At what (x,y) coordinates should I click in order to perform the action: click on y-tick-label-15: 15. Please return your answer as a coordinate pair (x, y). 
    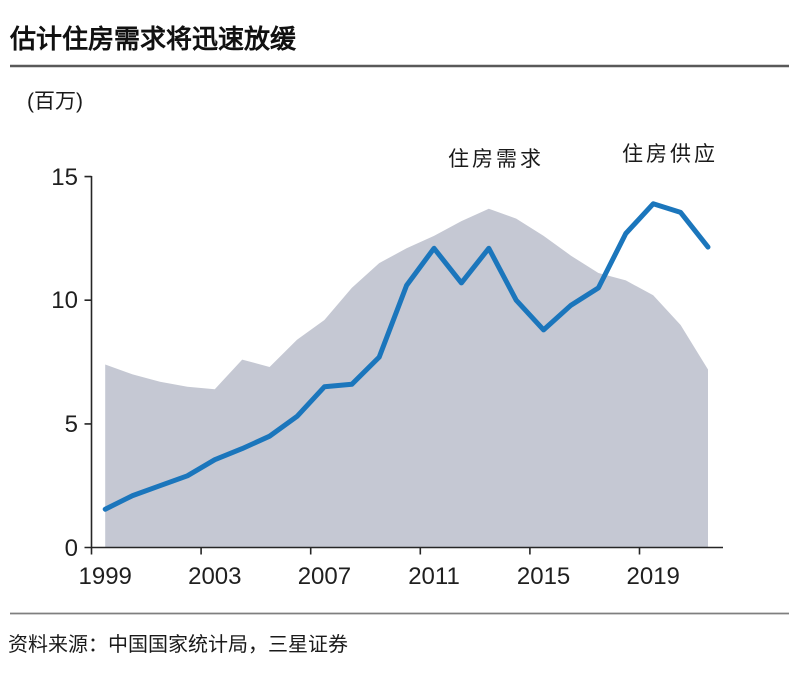
    Looking at the image, I should click on (64, 177).